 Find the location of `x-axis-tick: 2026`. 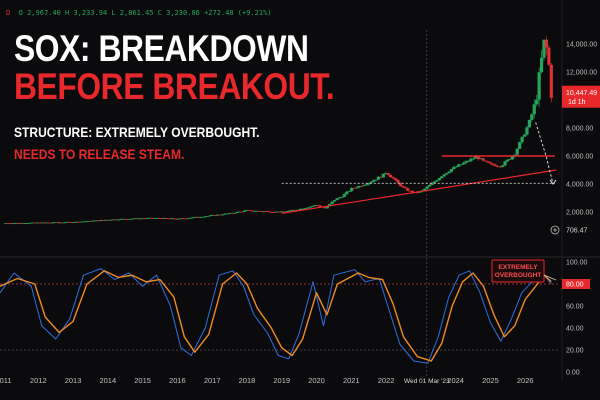

x-axis-tick: 2026 is located at coordinates (525, 380).